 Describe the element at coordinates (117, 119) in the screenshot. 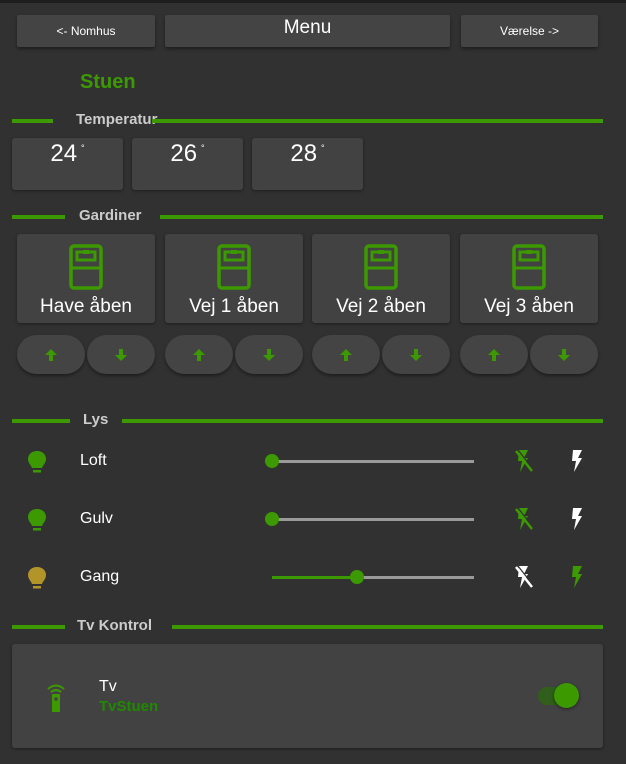

I see `section-title: Temperatur` at that location.